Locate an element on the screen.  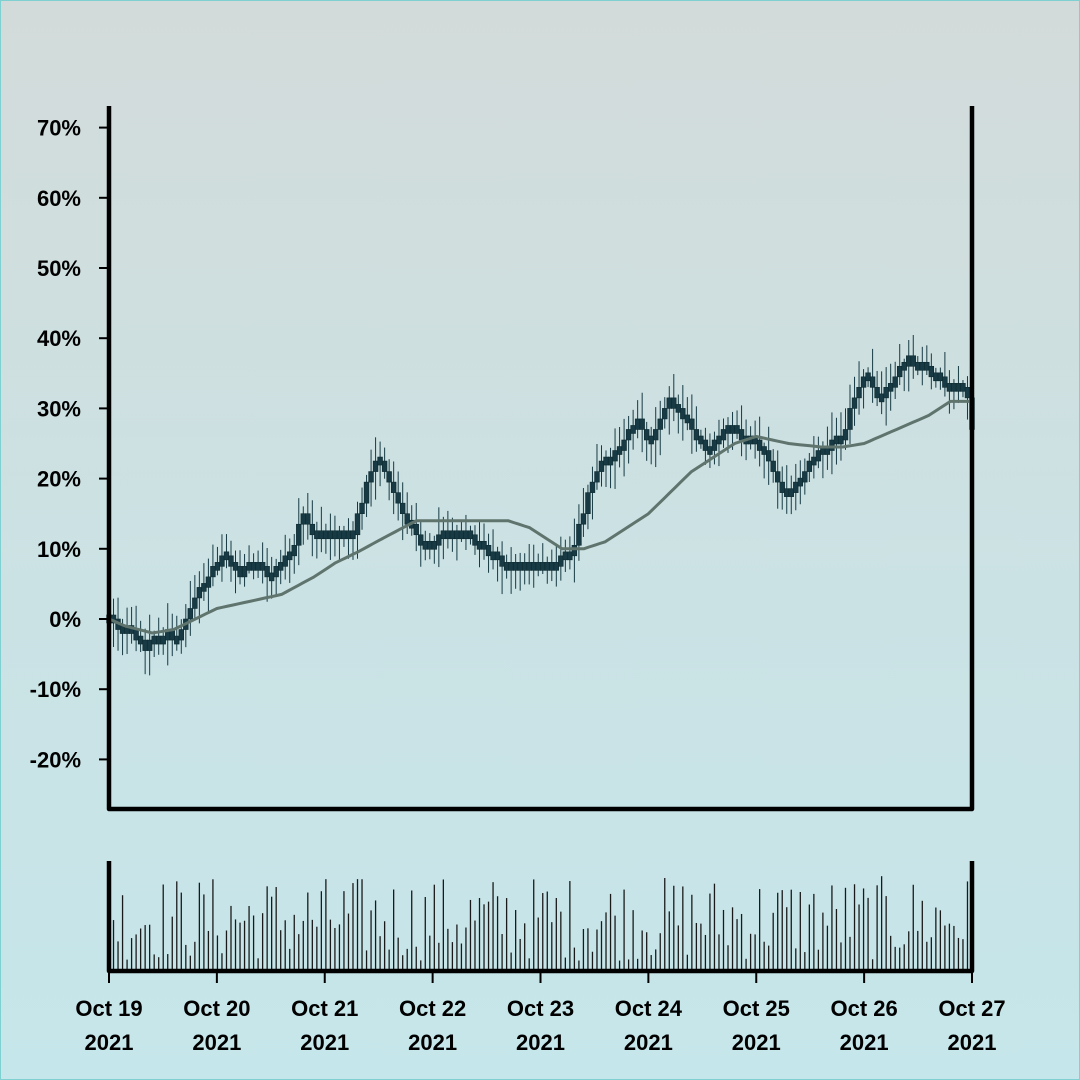
x-tick-label-date: Oct 20 is located at coordinates (216, 1008).